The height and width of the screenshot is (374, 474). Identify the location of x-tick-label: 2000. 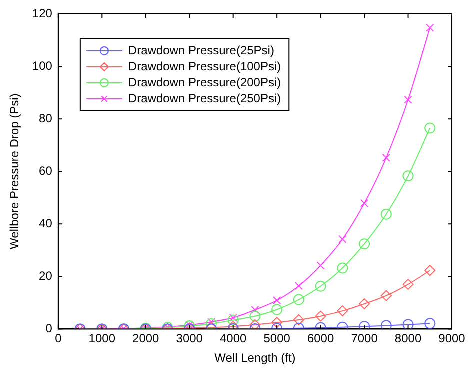
(146, 339).